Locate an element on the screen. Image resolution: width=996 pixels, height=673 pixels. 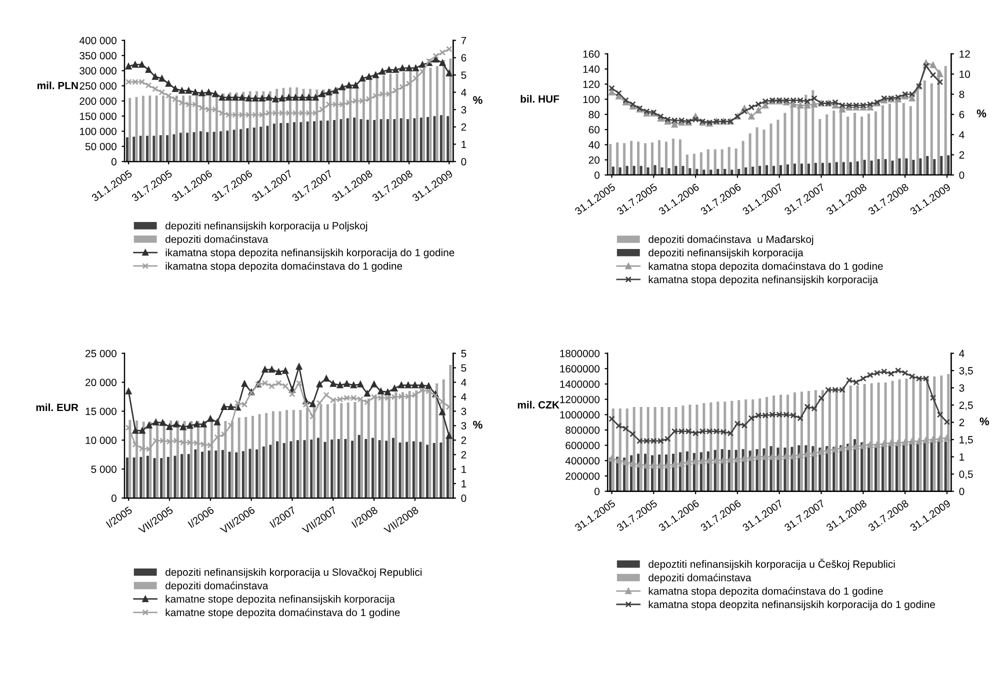
y2-tick-label: 7 is located at coordinates (463, 40).